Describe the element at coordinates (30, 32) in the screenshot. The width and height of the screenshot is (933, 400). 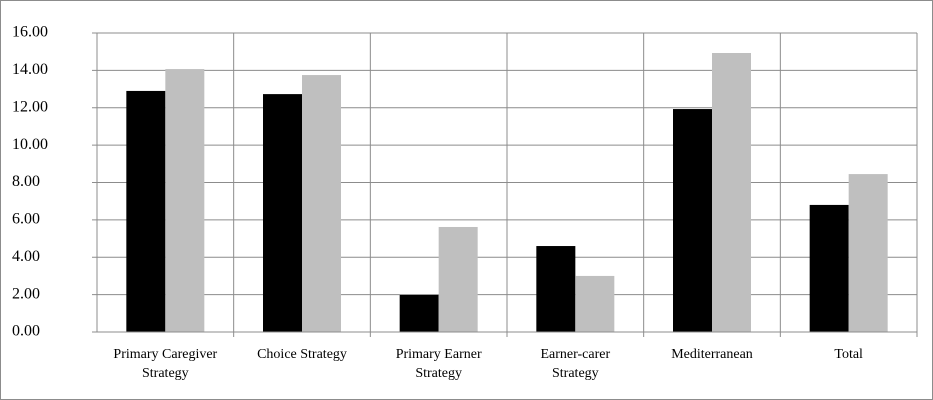
I see `y-tick-label: 16.00` at that location.